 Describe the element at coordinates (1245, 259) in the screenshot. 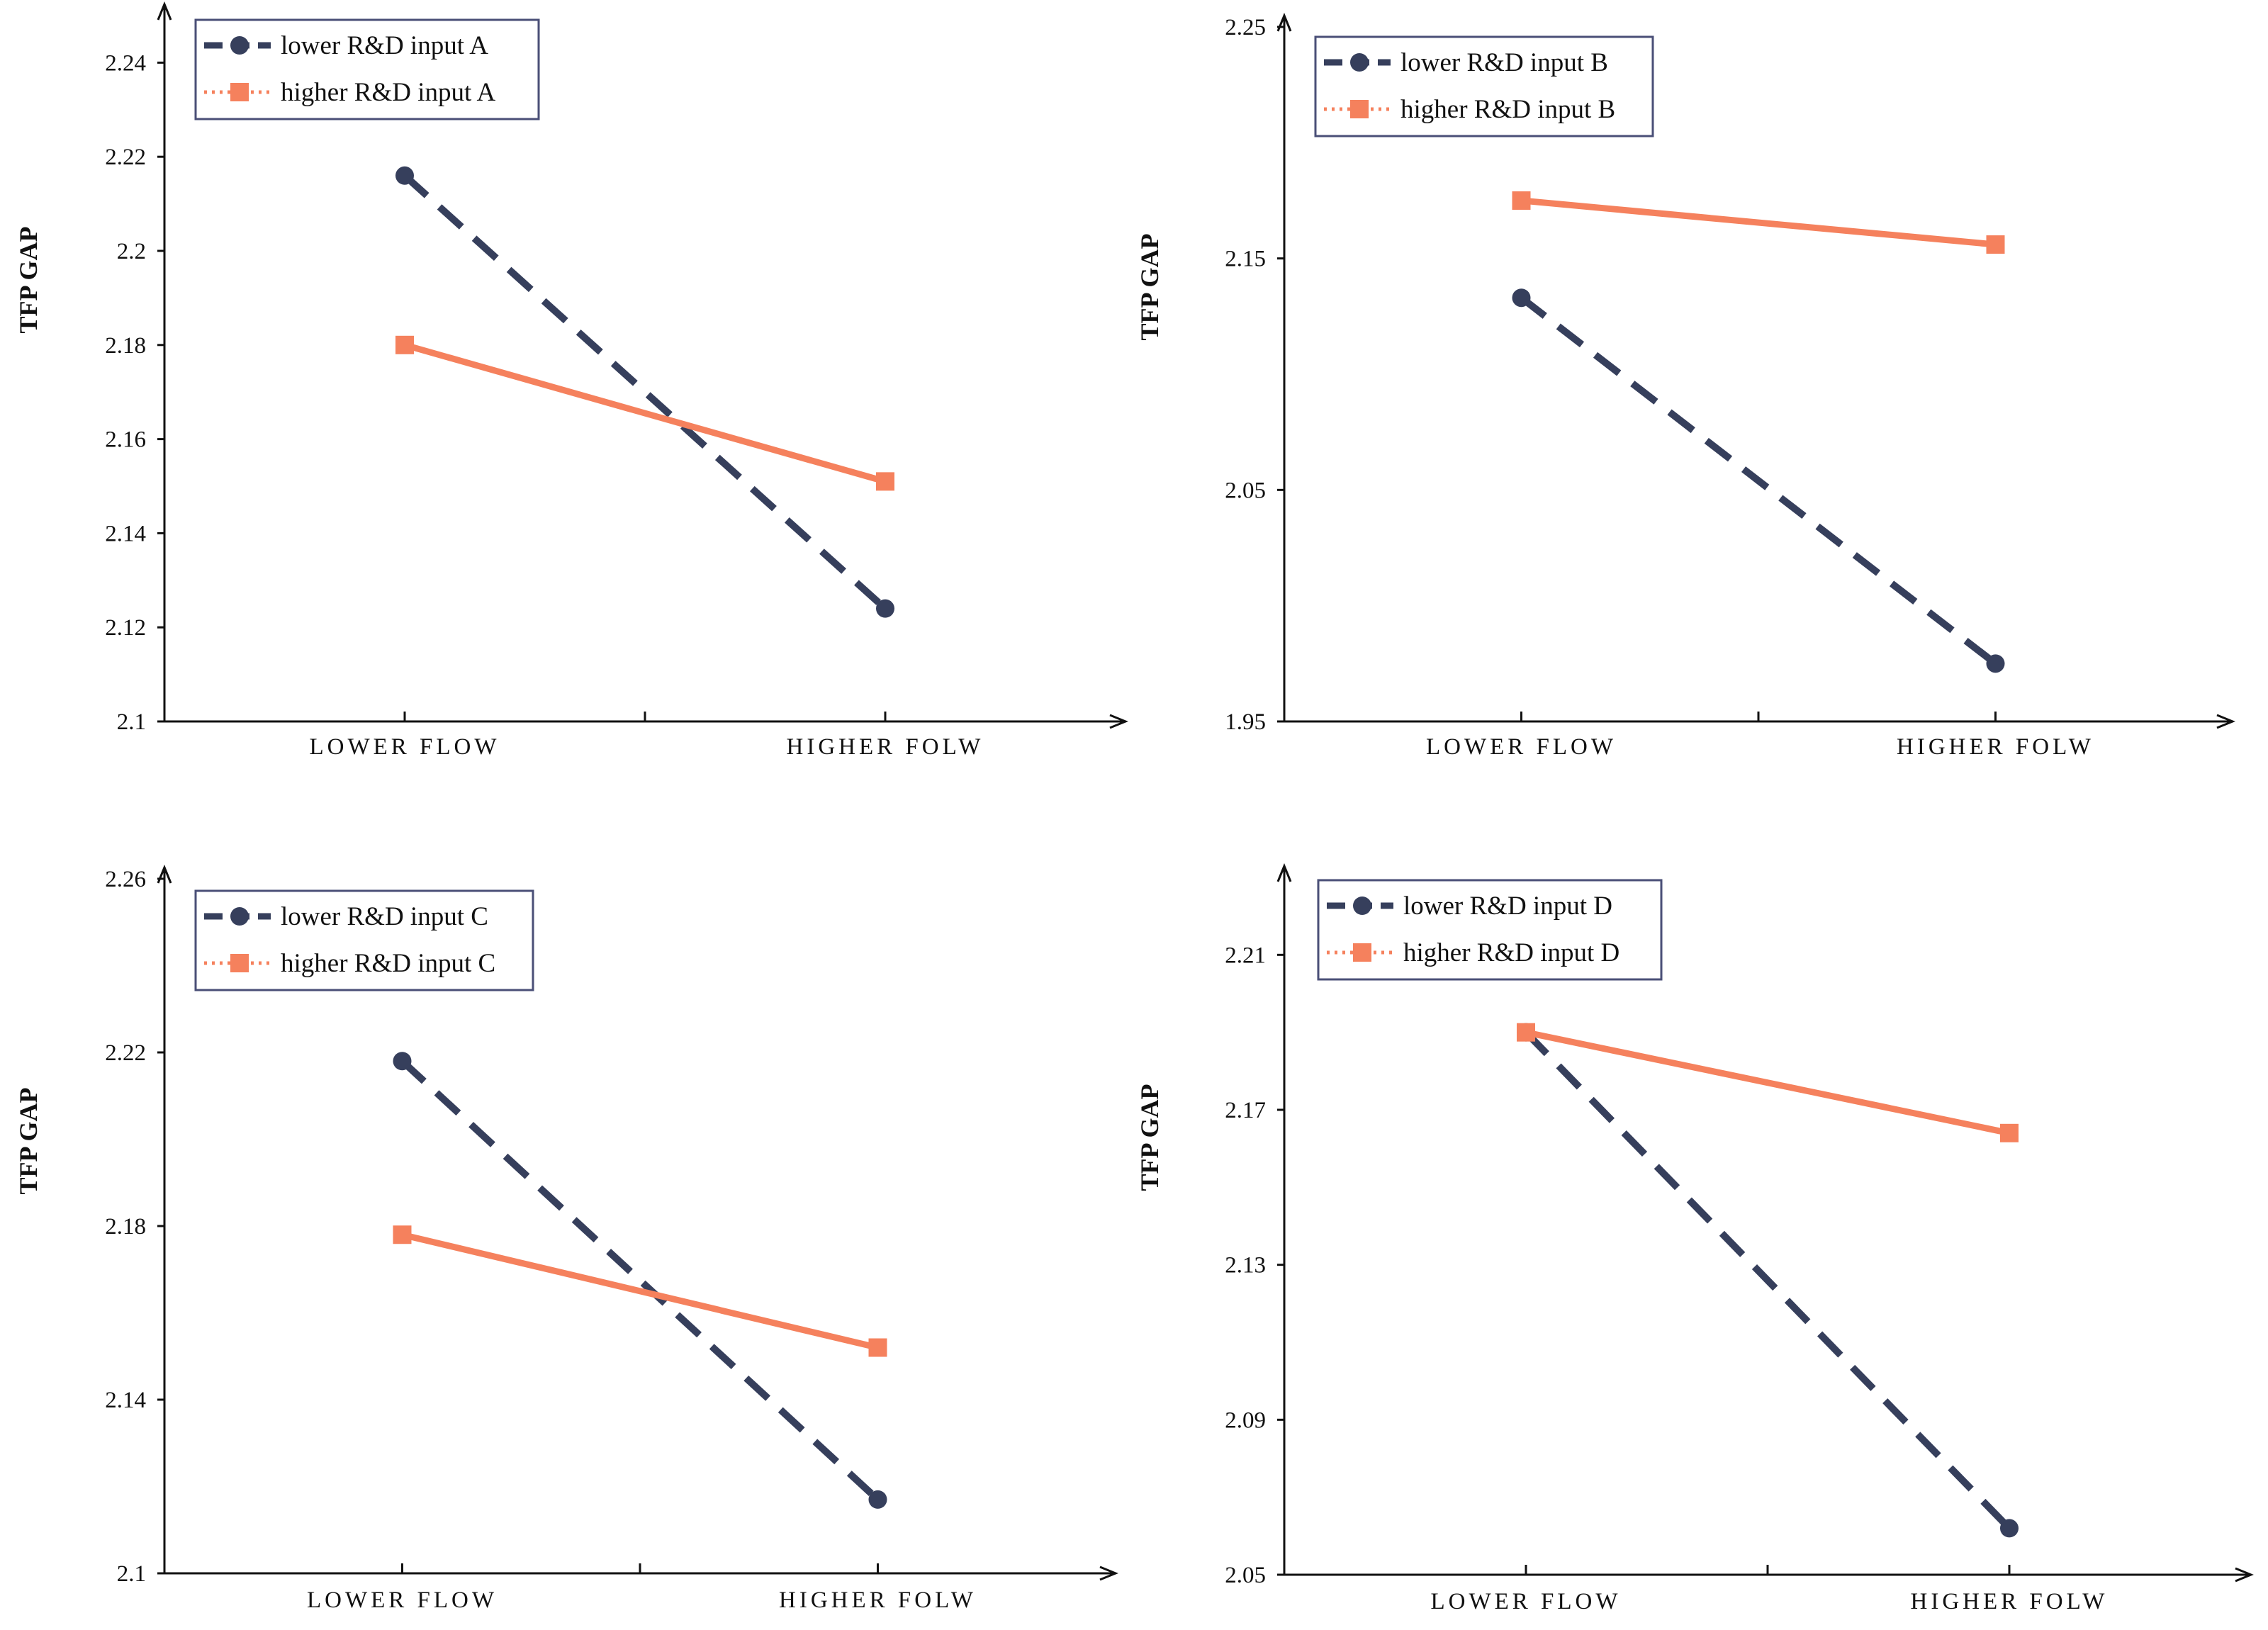

I see `y-tick-label: 2.15` at that location.